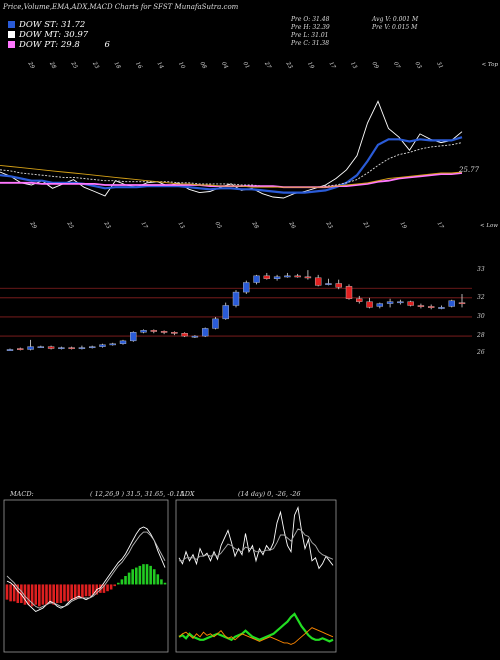 This screenshot has height=660, width=500. Describe the element at coordinates (160, 65) in the screenshot. I see `ema-date-tick-label: 14` at that location.